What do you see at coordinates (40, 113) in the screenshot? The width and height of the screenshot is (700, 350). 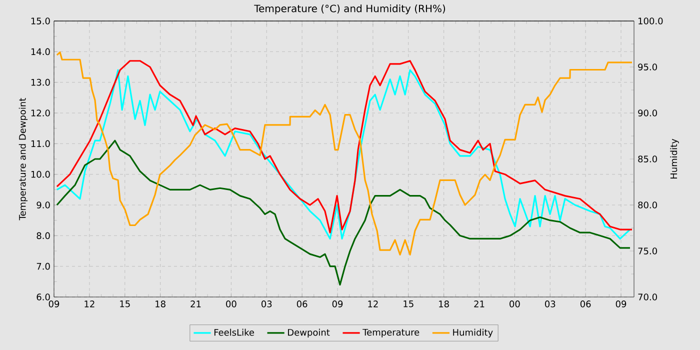 I see `y-tick-label: 12.0` at bounding box center [40, 113].